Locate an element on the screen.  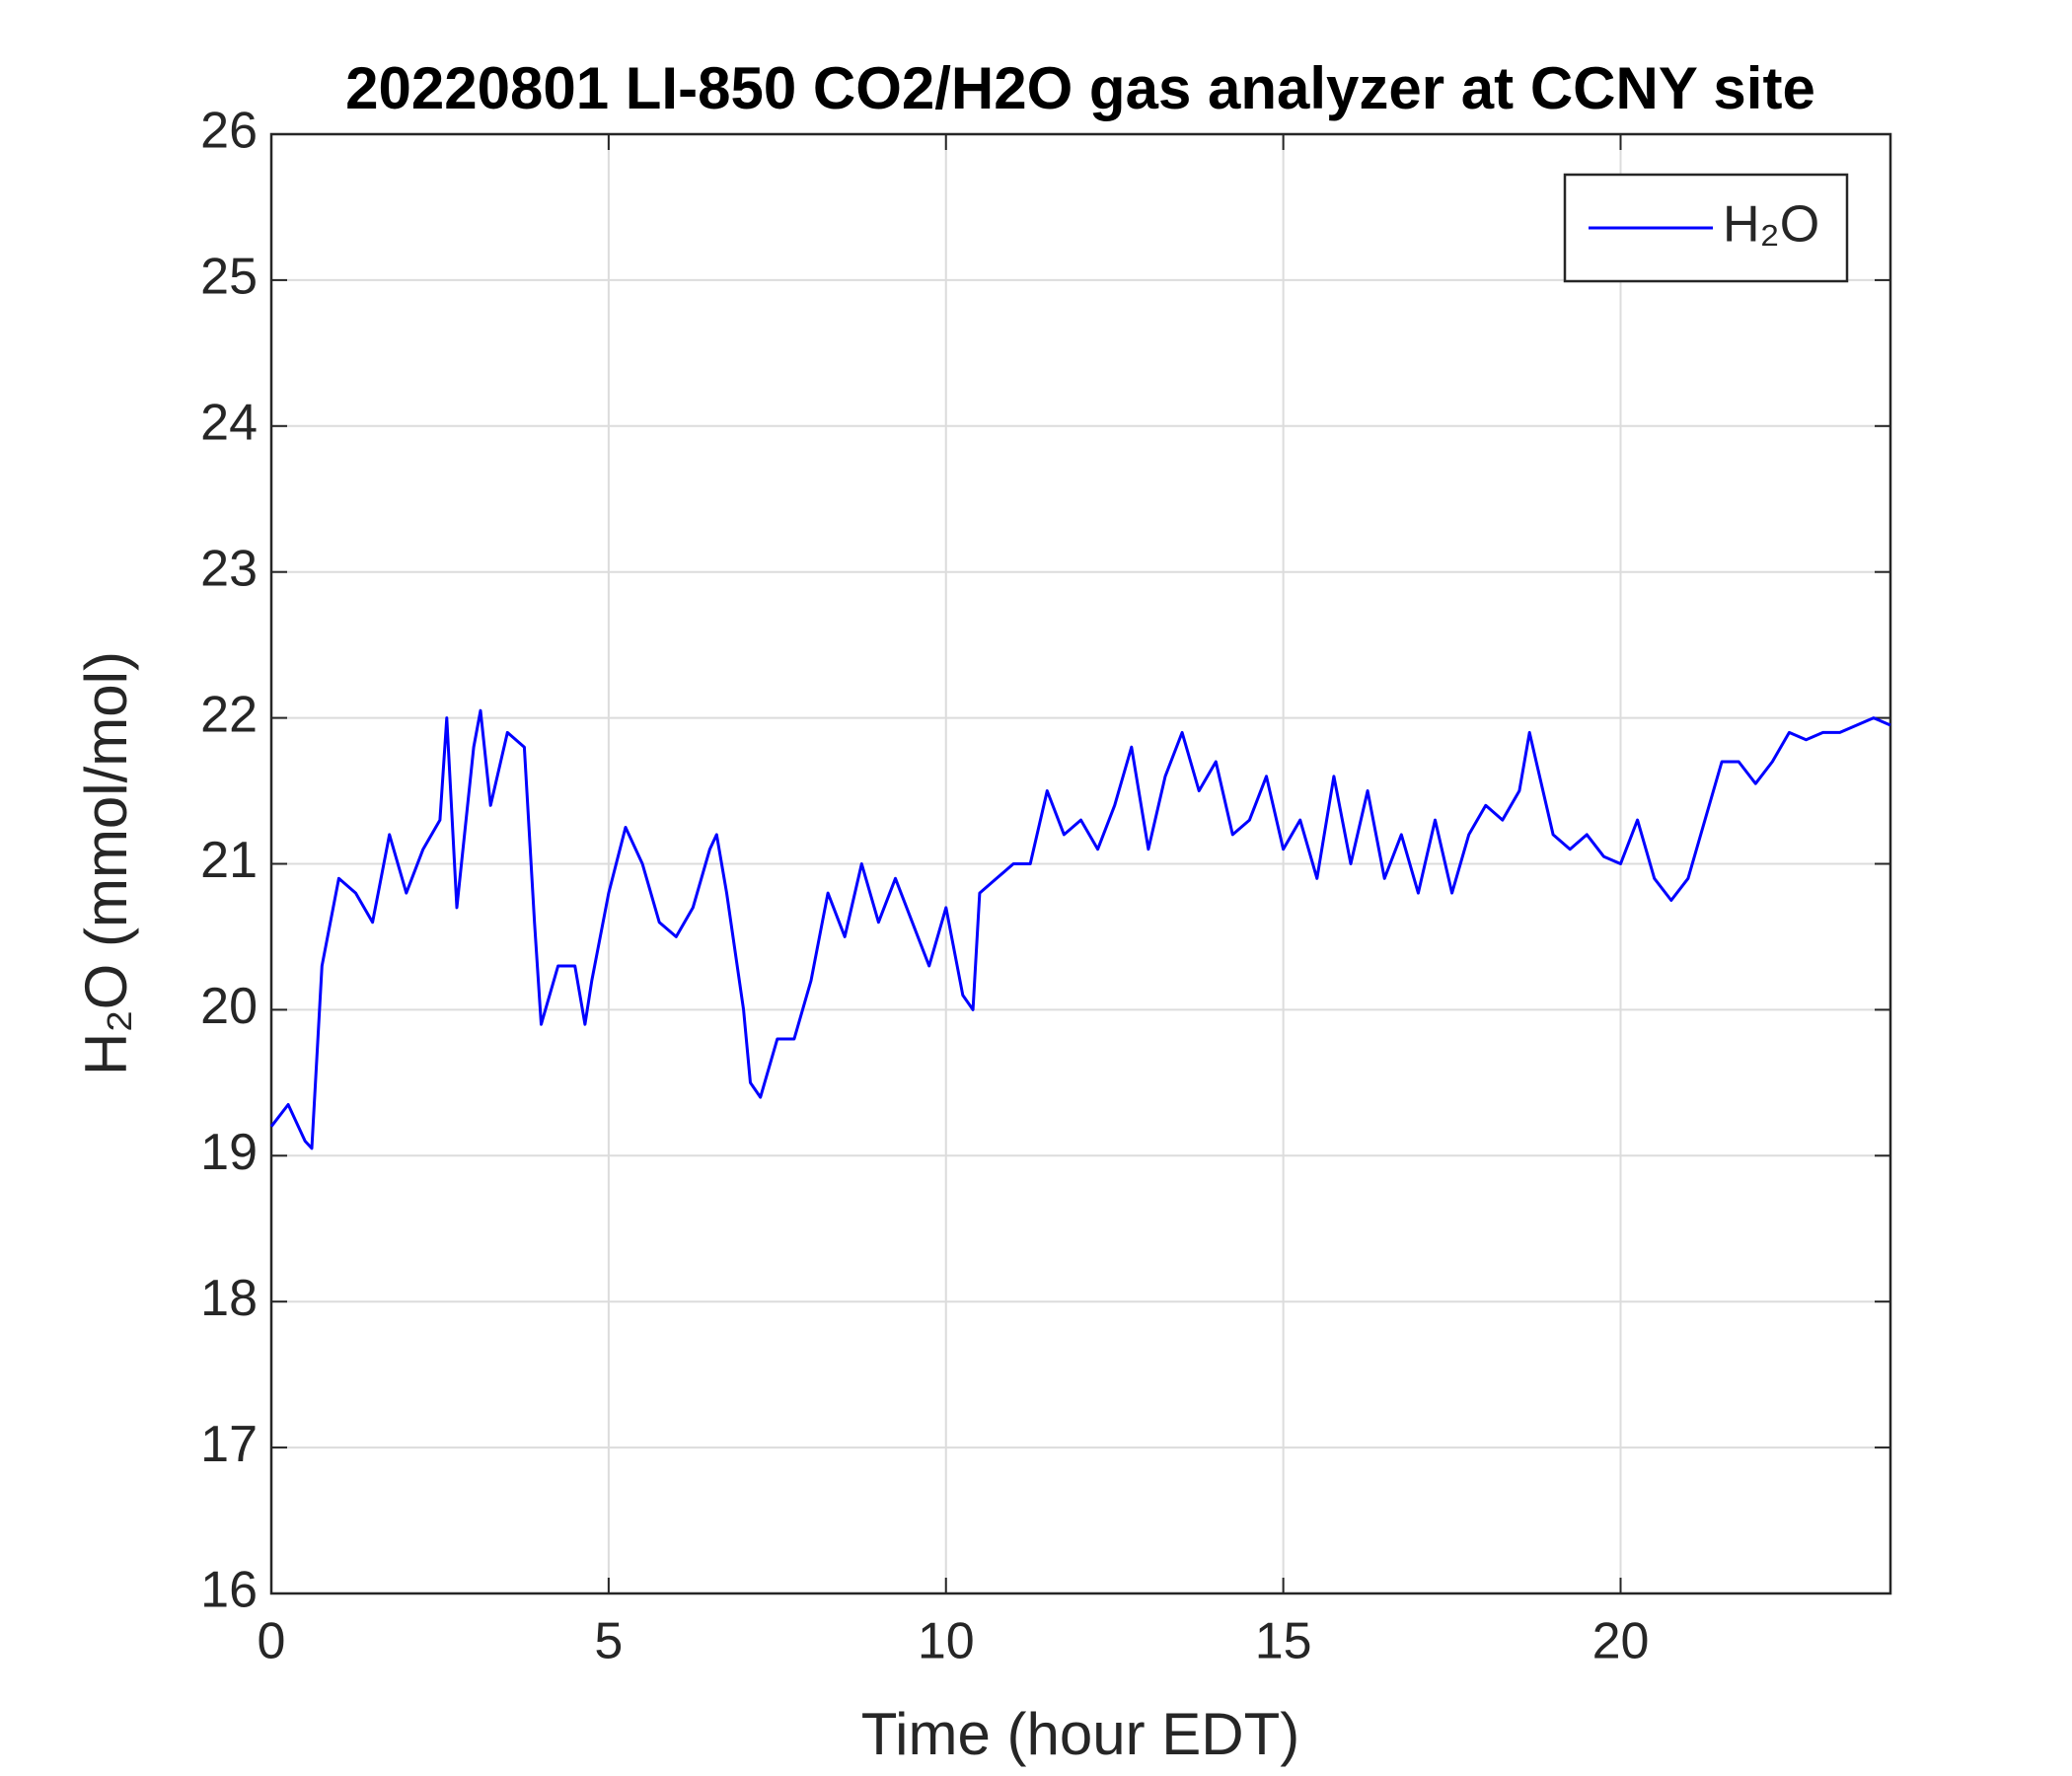
y-tick-label: 21 is located at coordinates (229, 861).